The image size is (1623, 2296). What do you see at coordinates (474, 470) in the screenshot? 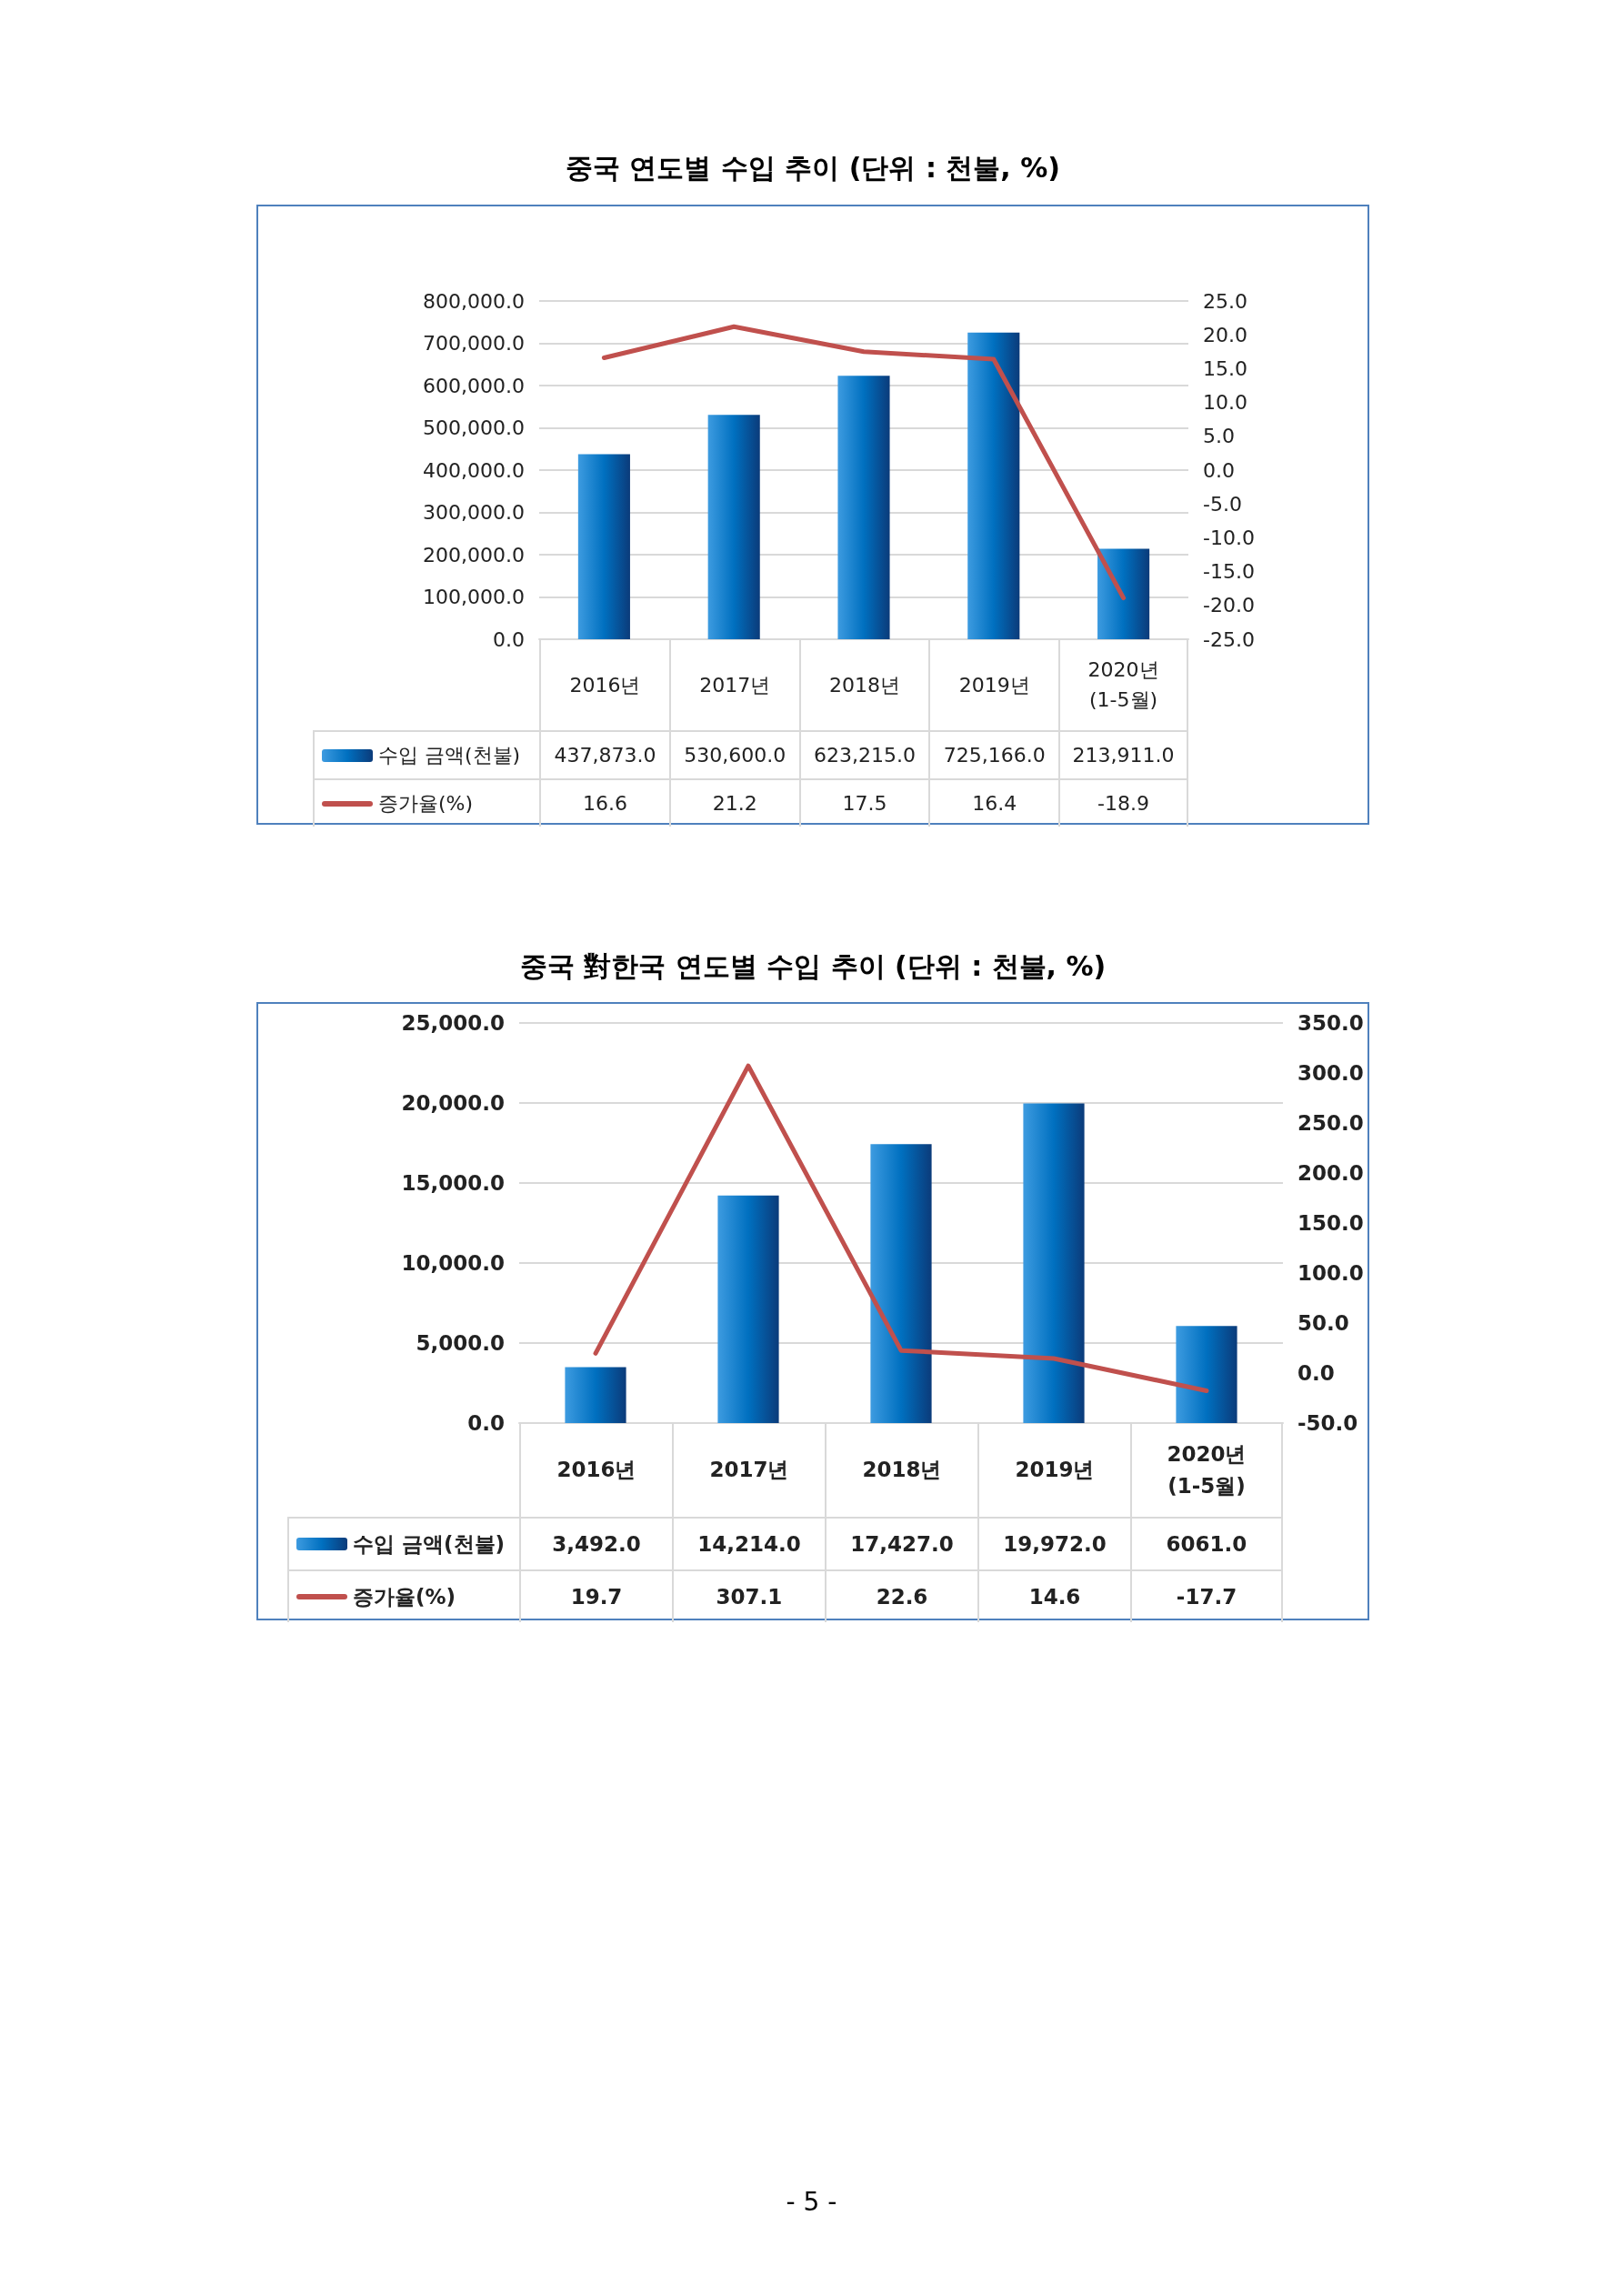
I see `y-tick-label: 400,000.0` at bounding box center [474, 470].